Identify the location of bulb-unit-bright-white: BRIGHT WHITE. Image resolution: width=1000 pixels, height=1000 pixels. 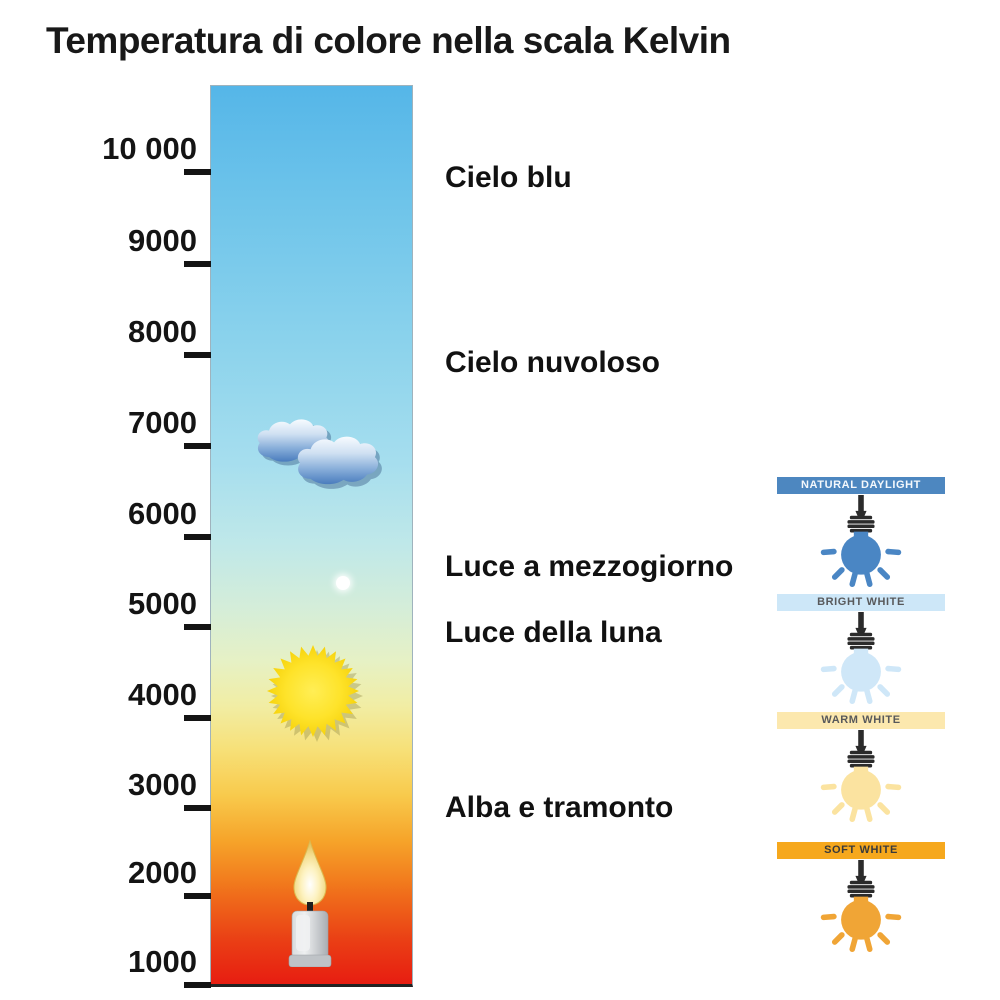
(861, 650).